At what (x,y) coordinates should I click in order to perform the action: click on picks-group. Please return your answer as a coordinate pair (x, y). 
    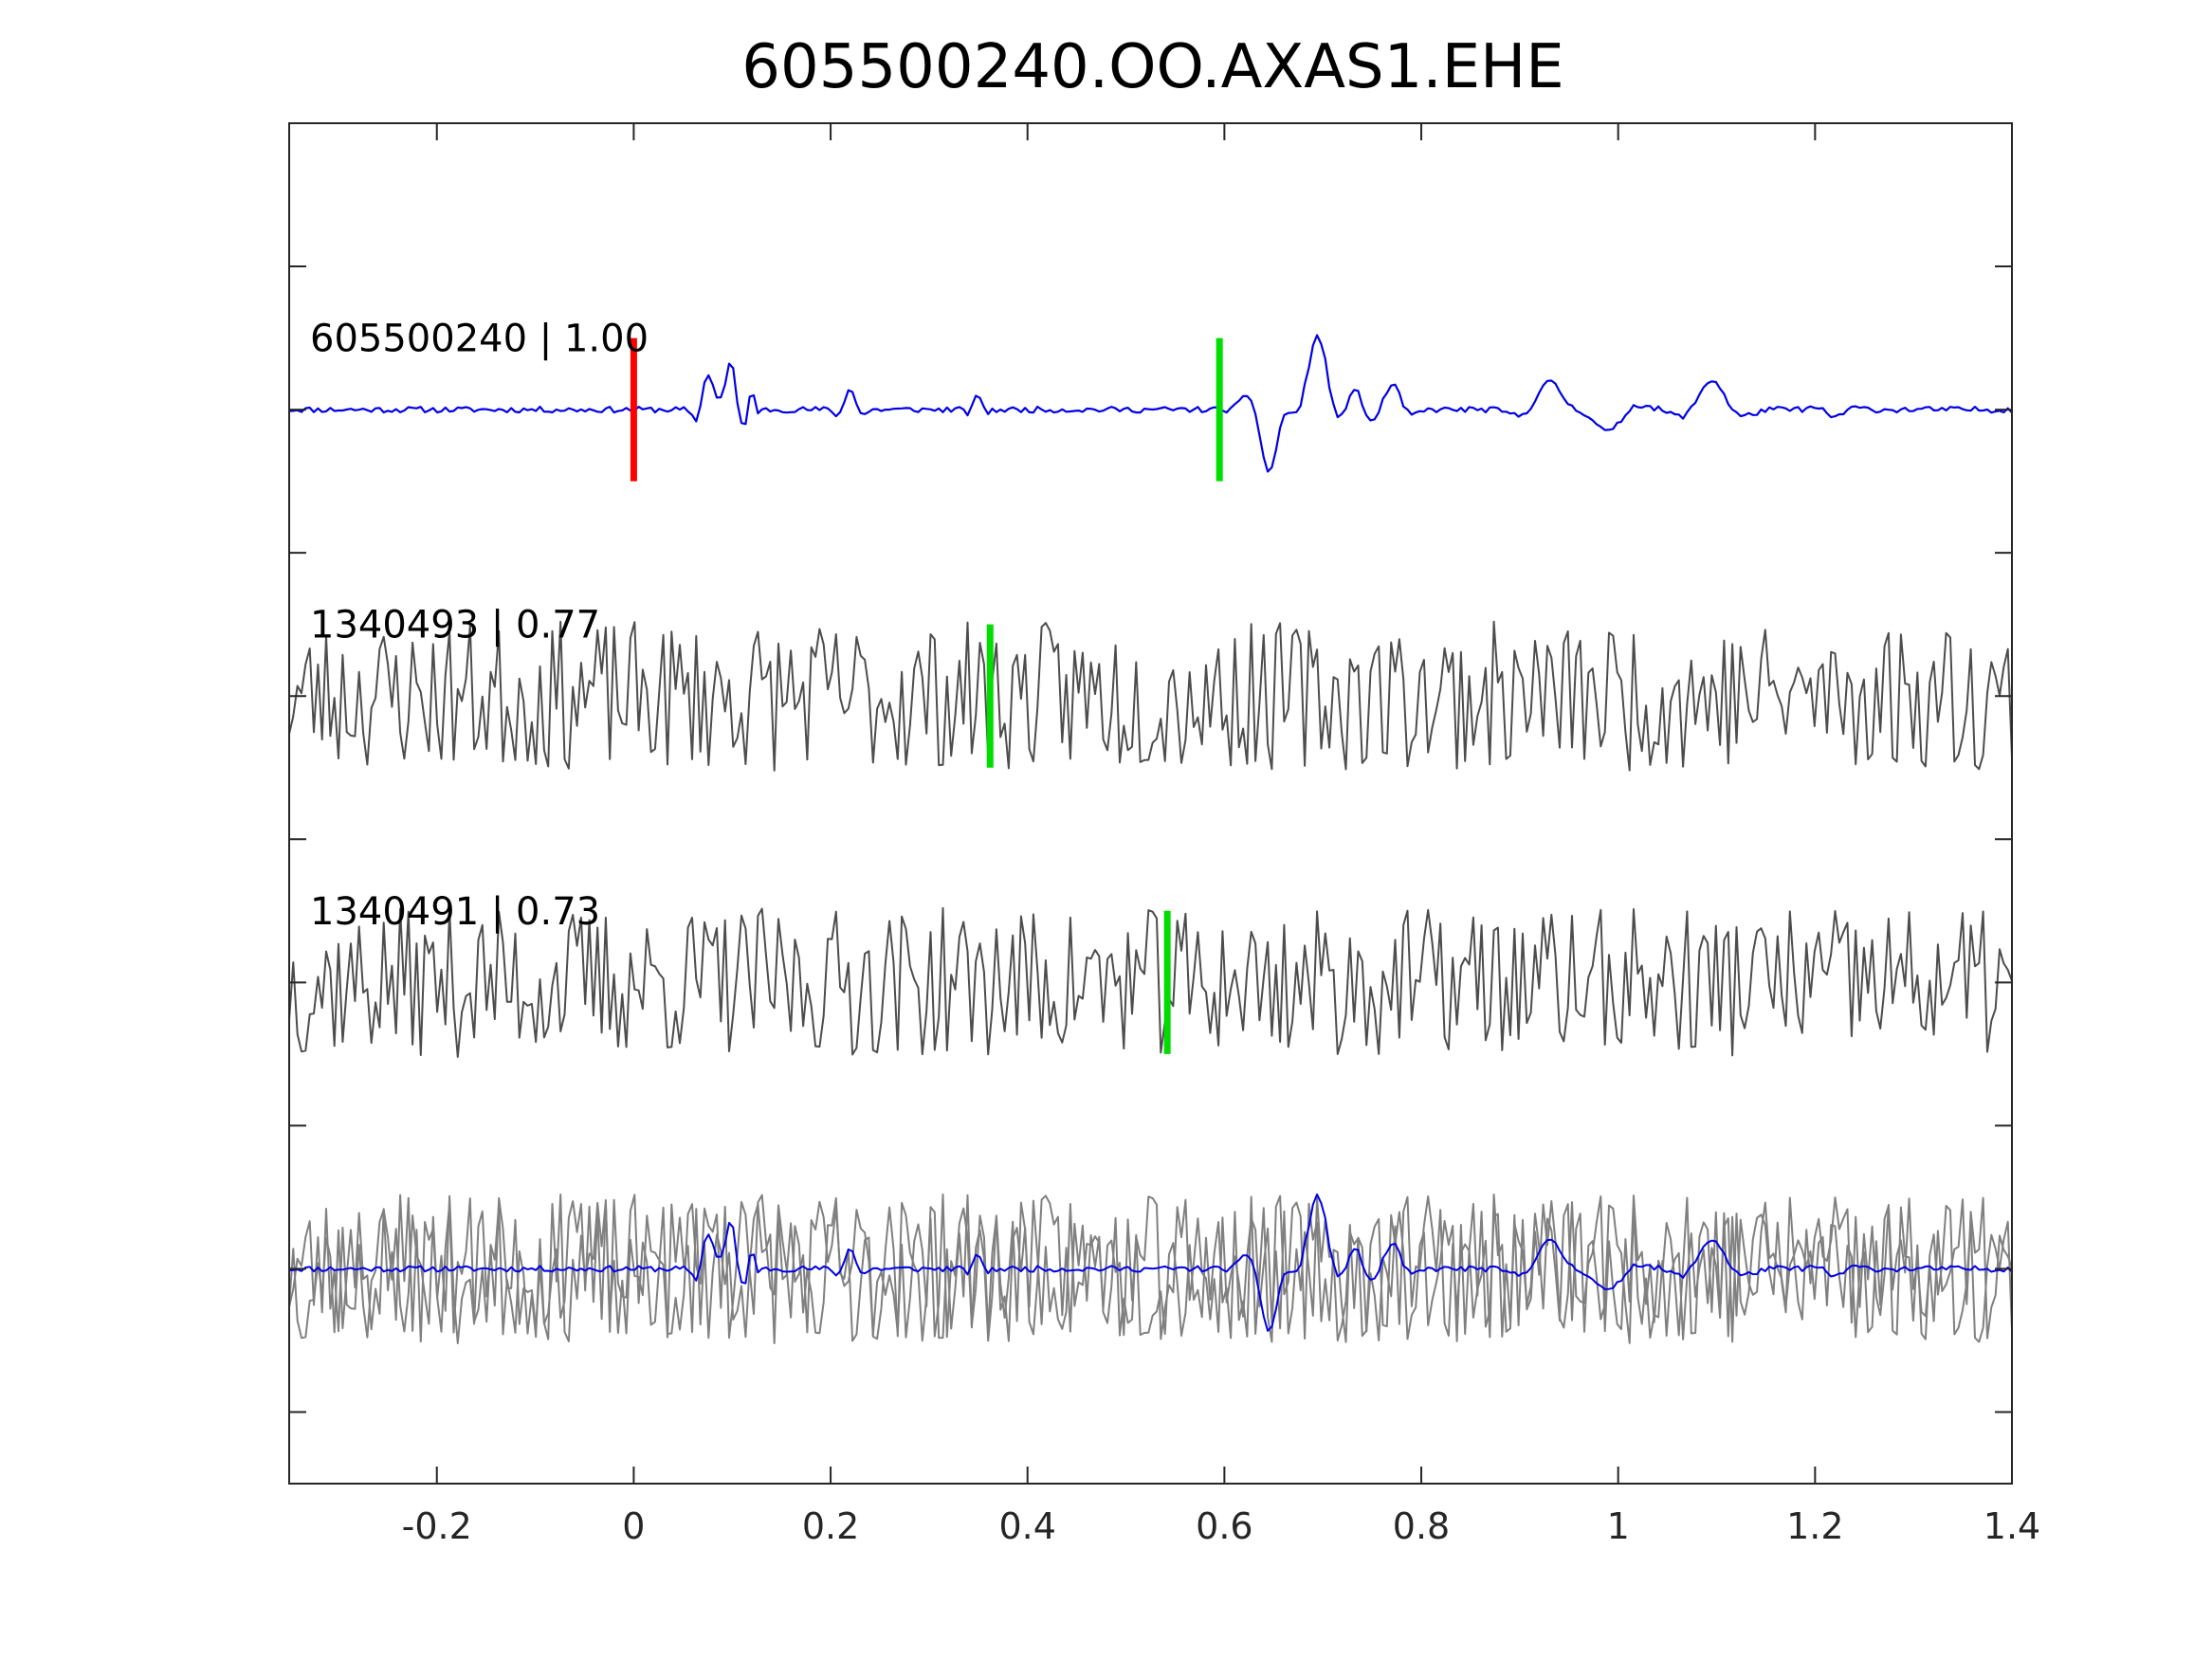
    Looking at the image, I should click on (926, 695).